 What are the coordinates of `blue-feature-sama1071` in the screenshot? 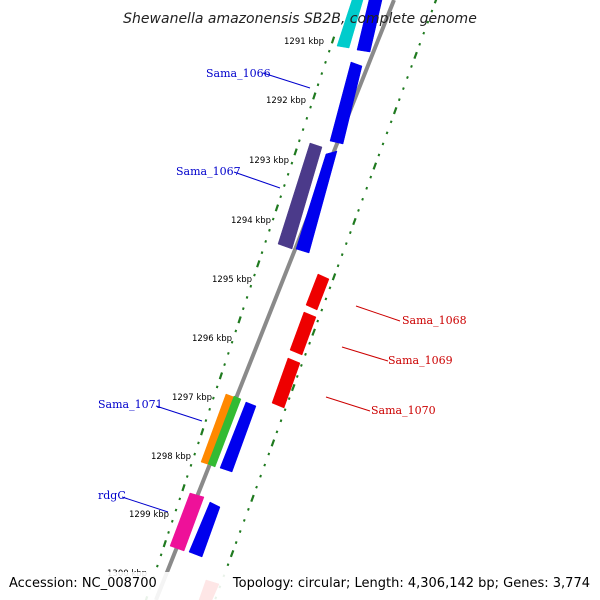 It's located at (238, 437).